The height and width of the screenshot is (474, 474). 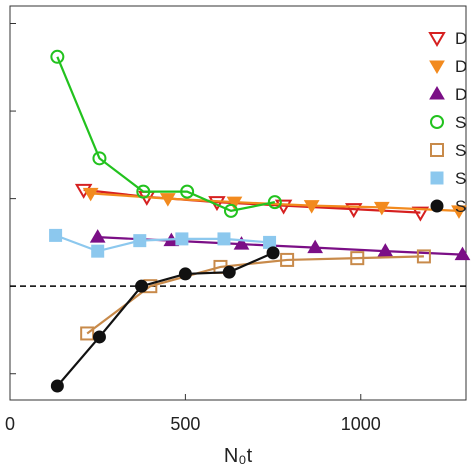 I want to click on legend-label-6: S, so click(x=460, y=206).